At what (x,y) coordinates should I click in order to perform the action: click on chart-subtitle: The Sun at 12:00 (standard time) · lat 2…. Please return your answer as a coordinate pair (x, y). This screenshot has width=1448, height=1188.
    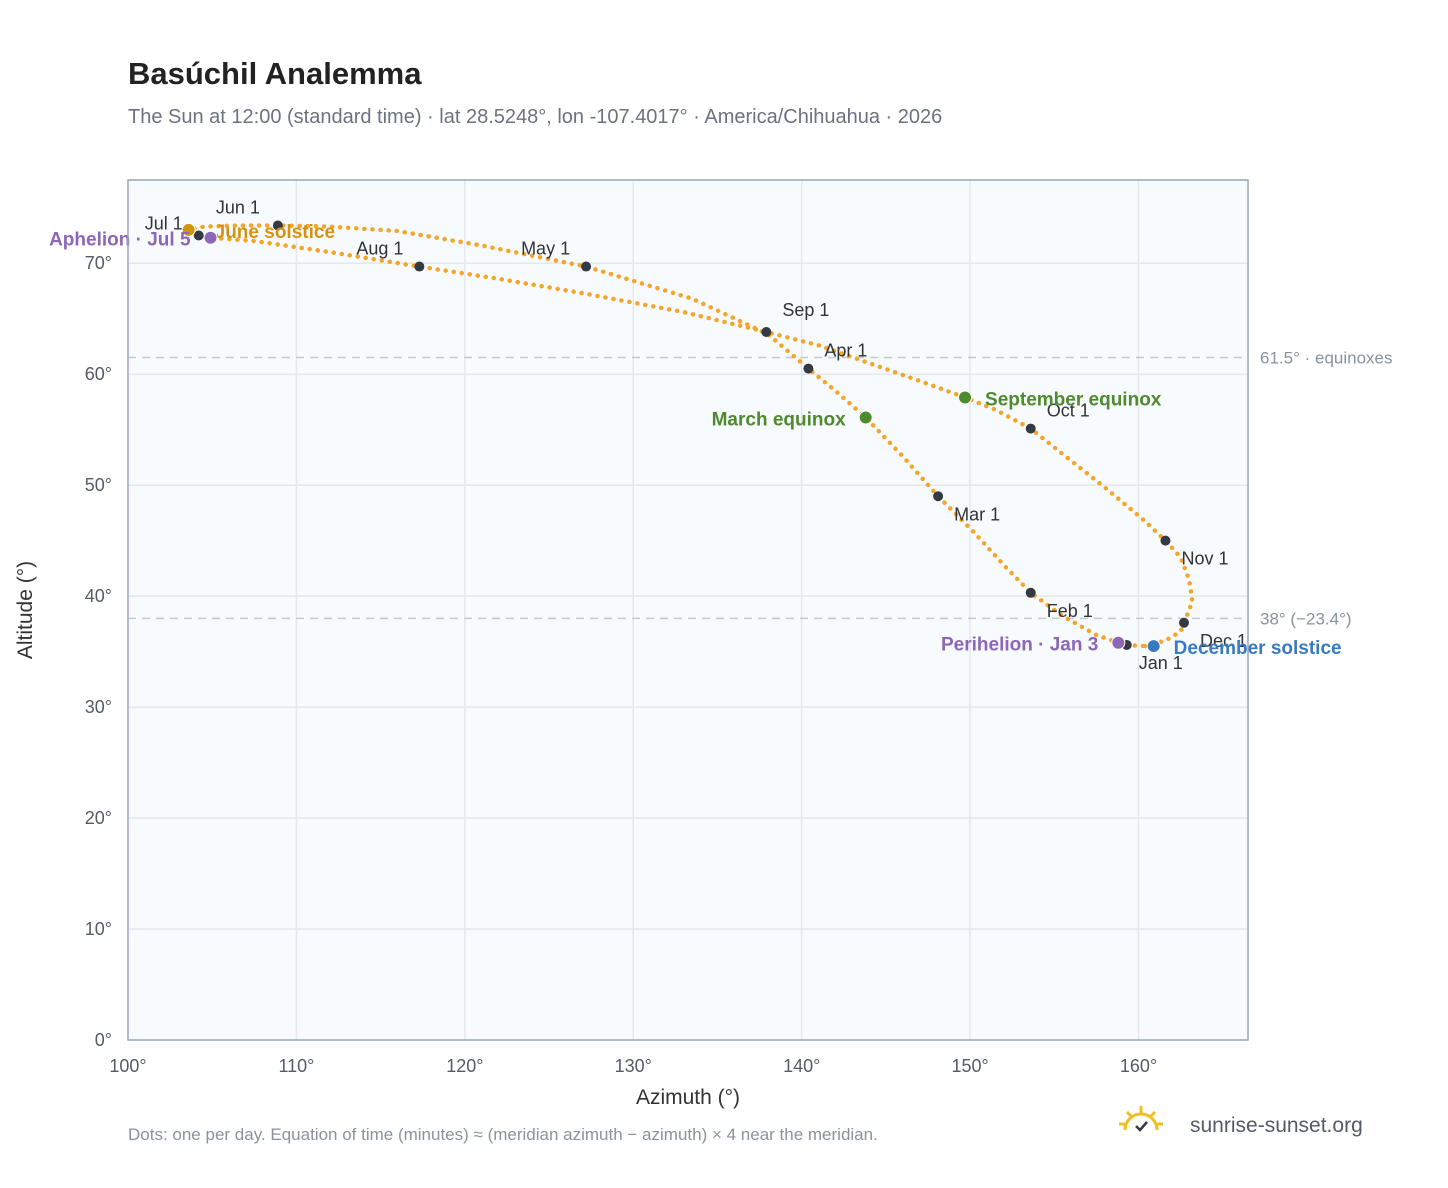
    Looking at the image, I should click on (535, 117).